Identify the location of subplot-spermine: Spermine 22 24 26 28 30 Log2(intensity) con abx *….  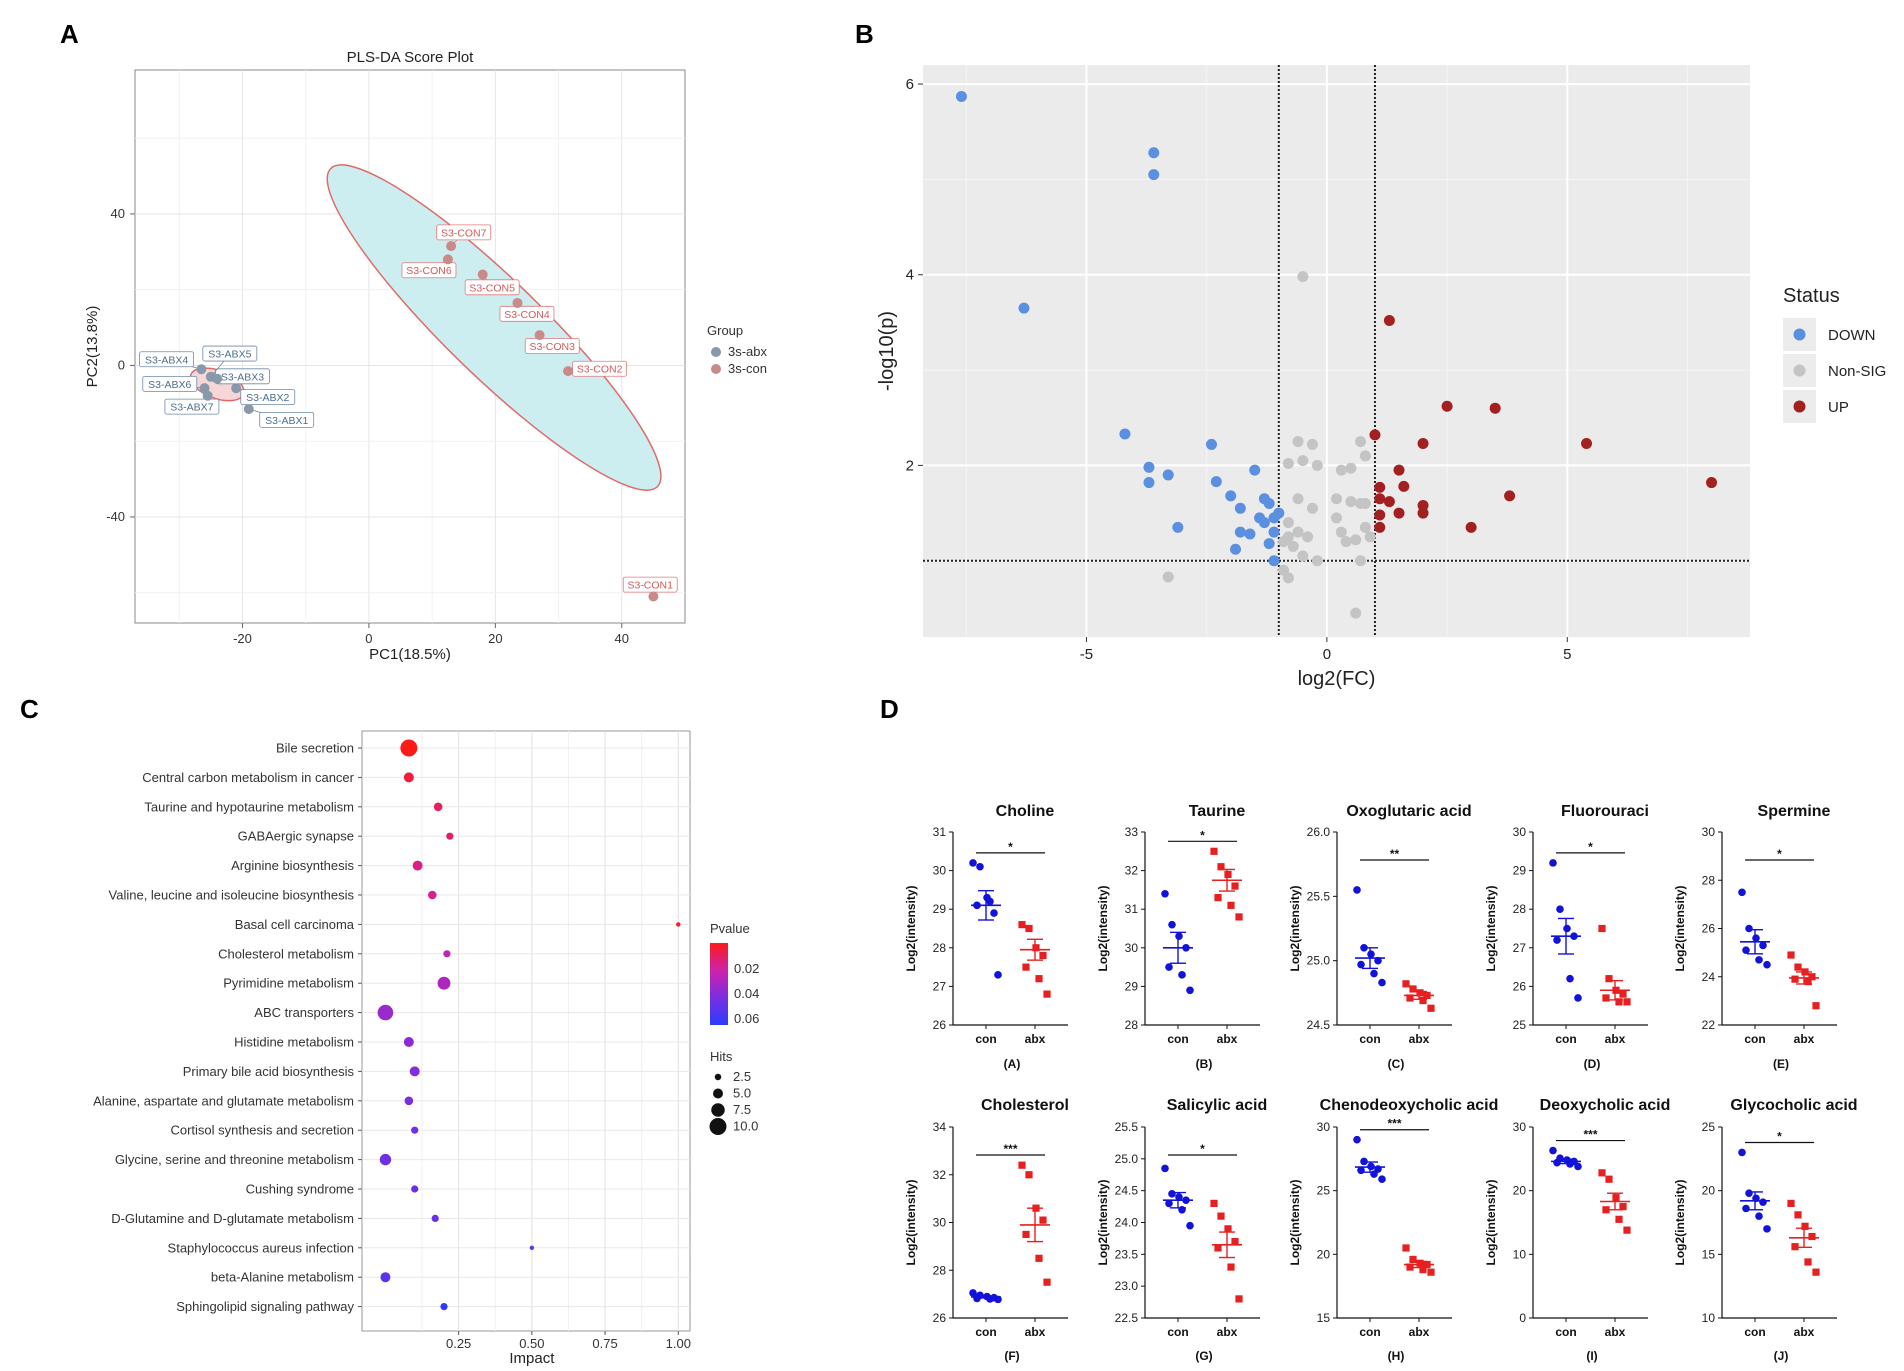
(1755, 937).